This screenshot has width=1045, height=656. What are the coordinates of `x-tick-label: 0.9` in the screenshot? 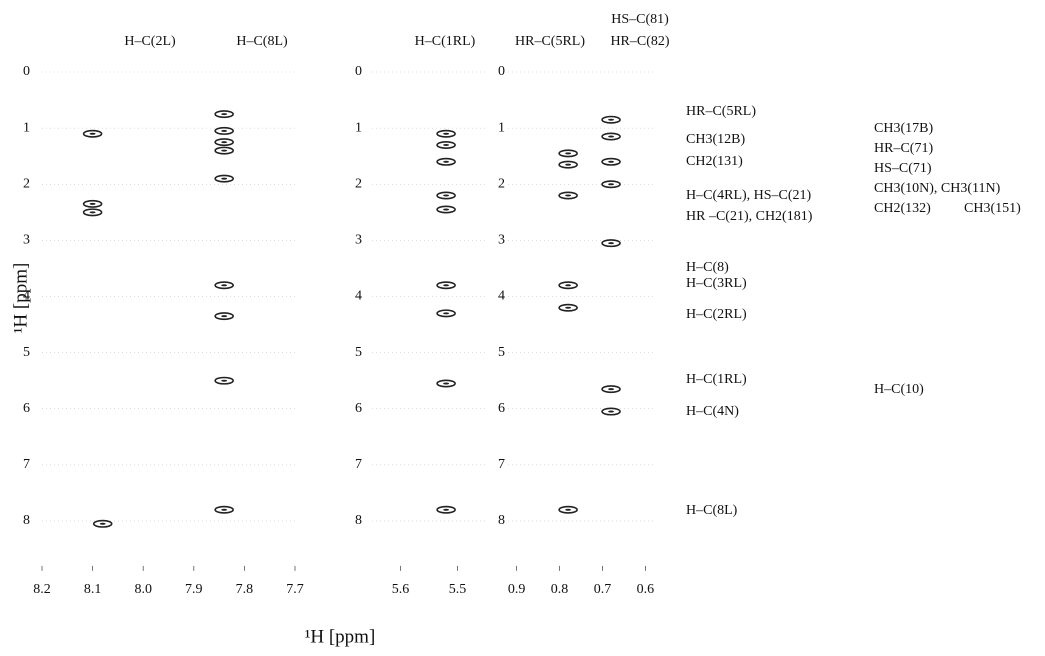 It's located at (517, 589).